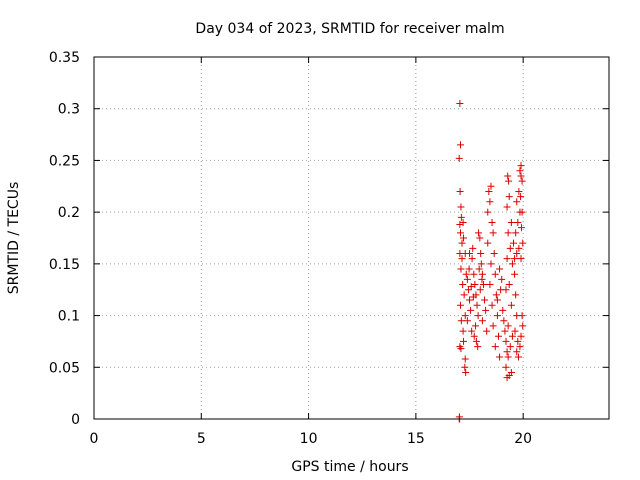  Describe the element at coordinates (69, 213) in the screenshot. I see `y-tick-label: 0.2` at that location.